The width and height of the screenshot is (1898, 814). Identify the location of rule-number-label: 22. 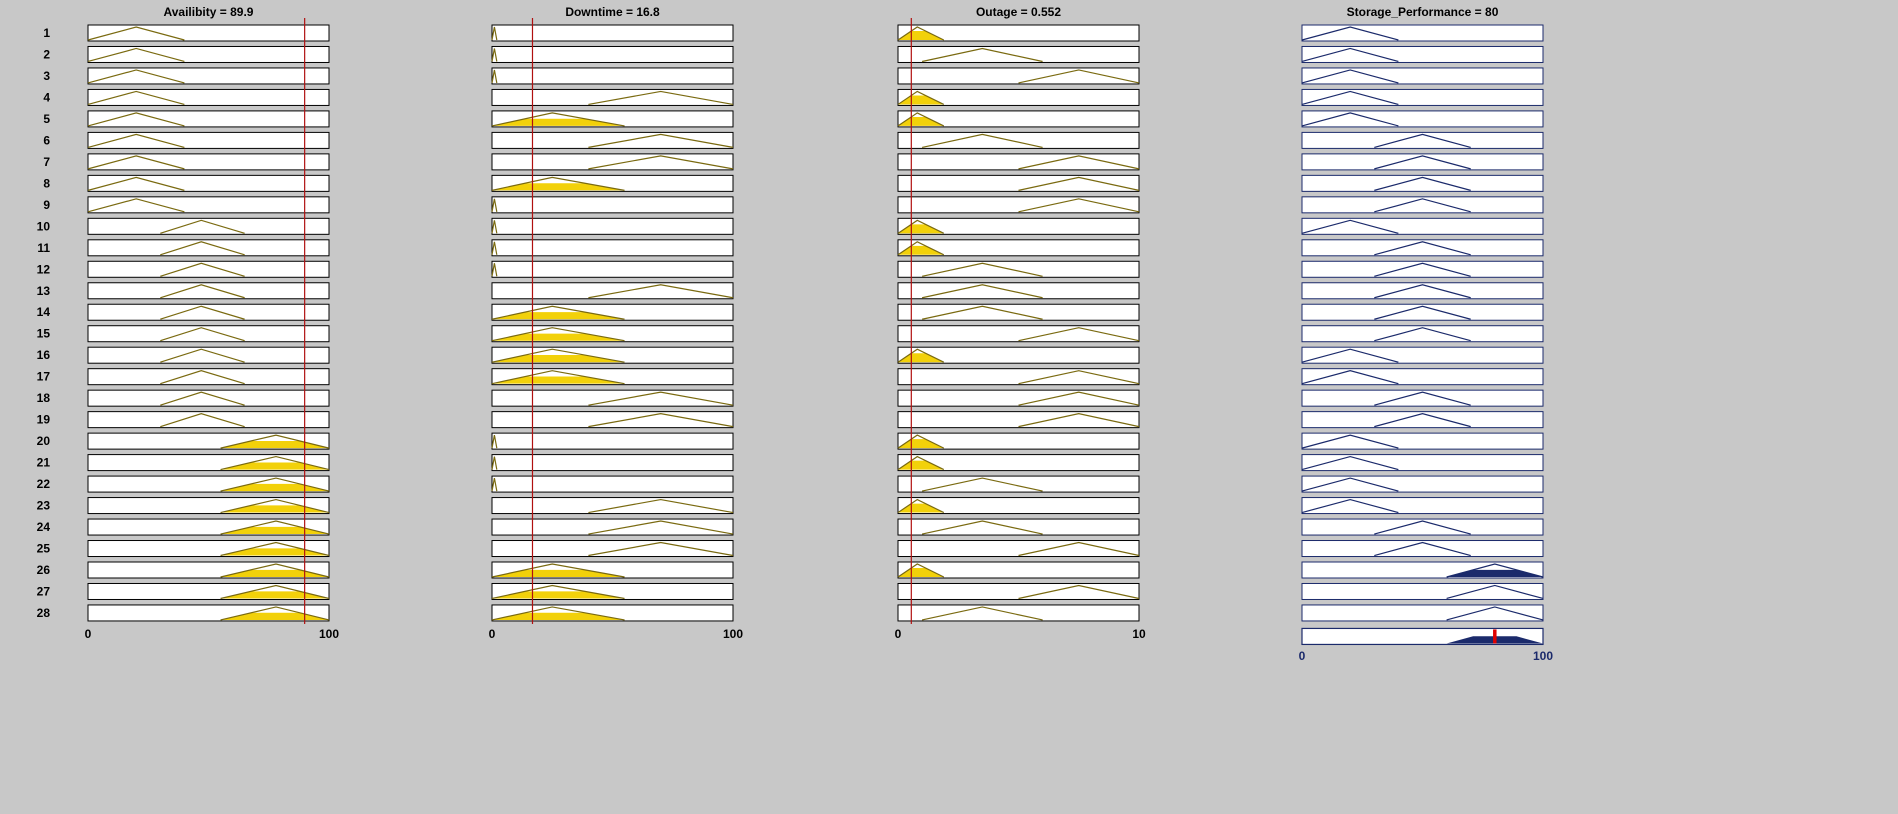
(44, 484).